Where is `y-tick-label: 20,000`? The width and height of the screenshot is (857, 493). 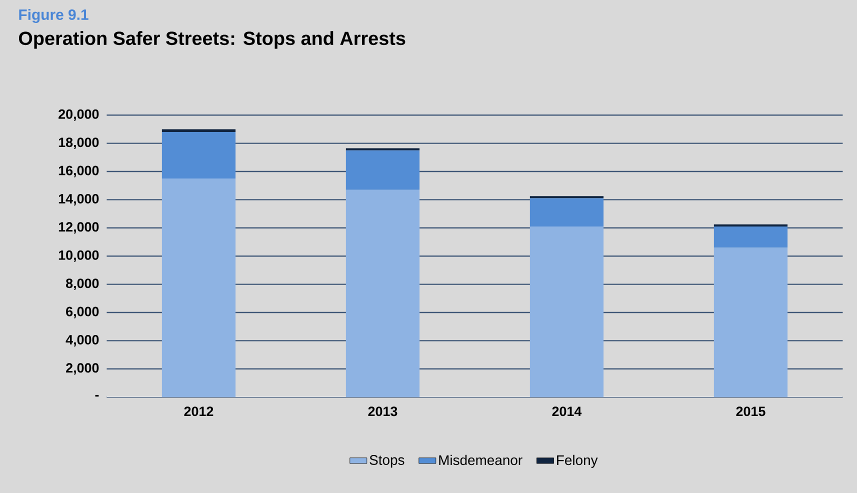
y-tick-label: 20,000 is located at coordinates (78, 115).